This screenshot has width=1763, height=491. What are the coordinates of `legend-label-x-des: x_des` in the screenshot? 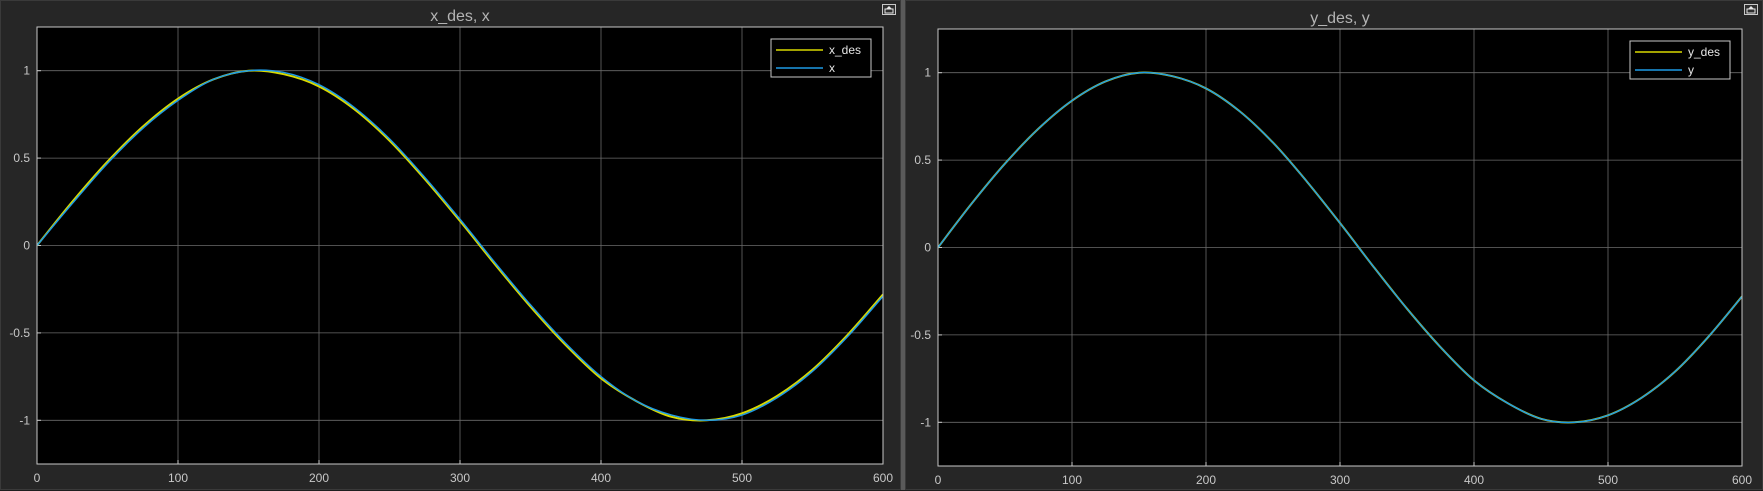 It's located at (845, 50).